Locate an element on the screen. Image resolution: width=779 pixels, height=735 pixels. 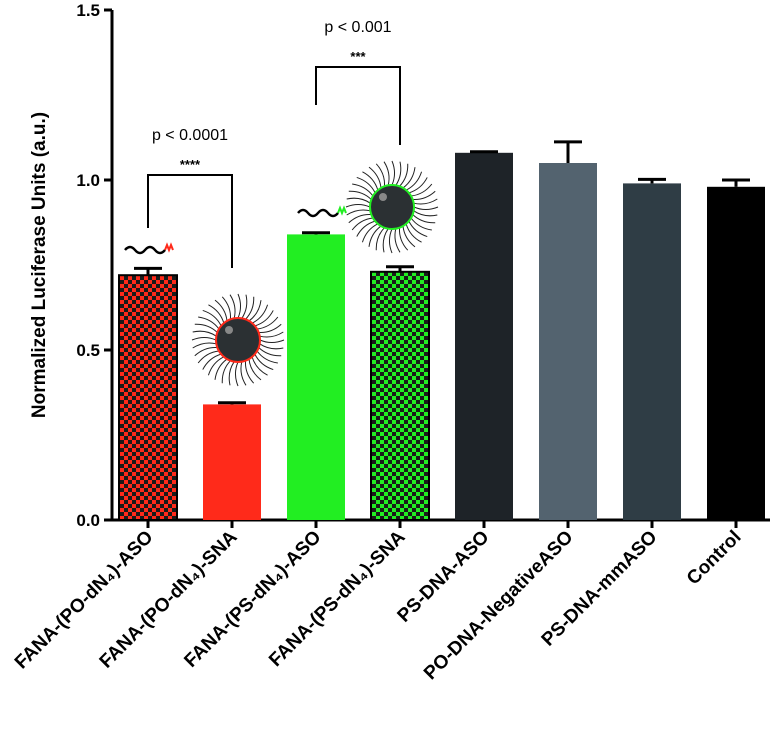
y-tick-label: 1.5 is located at coordinates (88, 10).